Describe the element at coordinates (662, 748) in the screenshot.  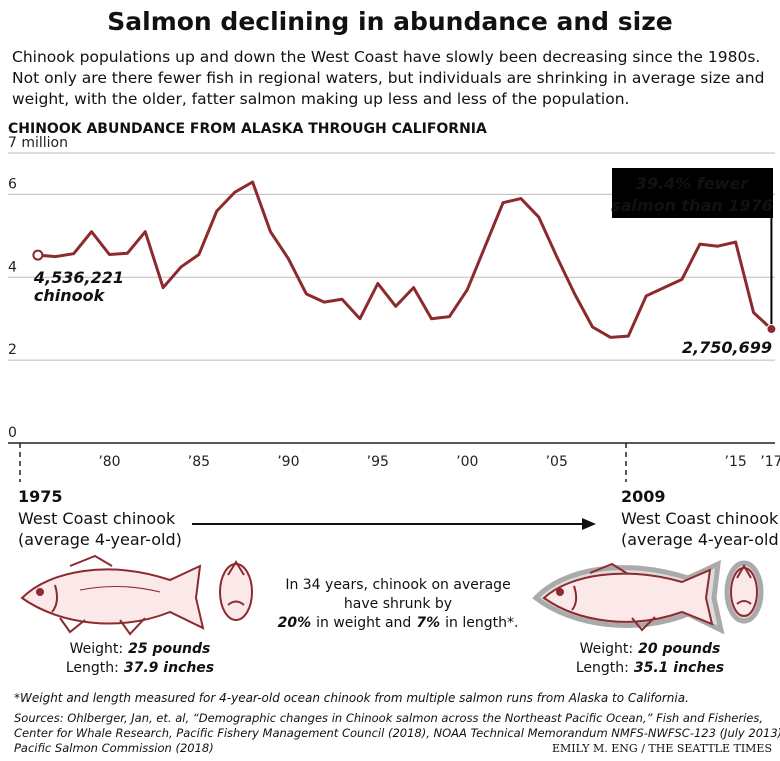
I see `credit: EMILY M. ENG / THE SEATTLE TIMES` at that location.